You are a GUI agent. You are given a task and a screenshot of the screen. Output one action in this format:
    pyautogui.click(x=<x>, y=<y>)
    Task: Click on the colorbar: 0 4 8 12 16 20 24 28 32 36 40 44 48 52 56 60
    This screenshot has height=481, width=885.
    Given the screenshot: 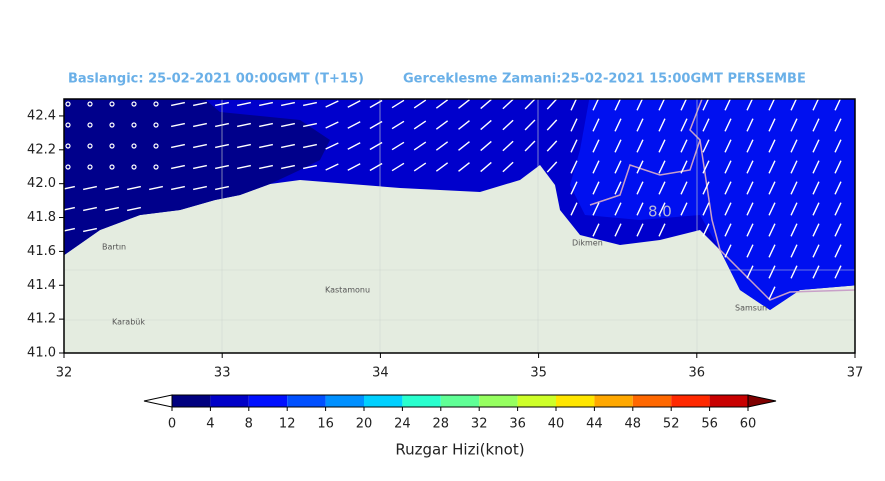 What is the action you would take?
    pyautogui.click(x=460, y=413)
    